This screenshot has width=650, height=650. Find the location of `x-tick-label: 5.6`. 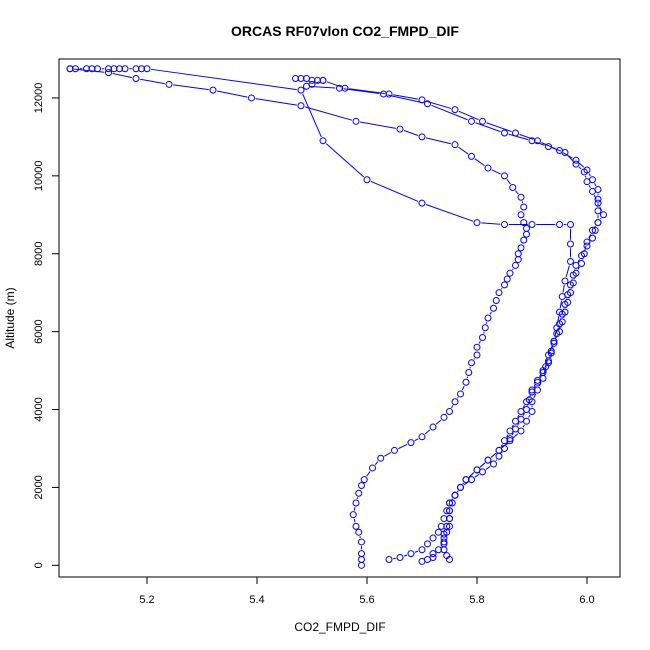

x-tick-label: 5.6 is located at coordinates (366, 600).